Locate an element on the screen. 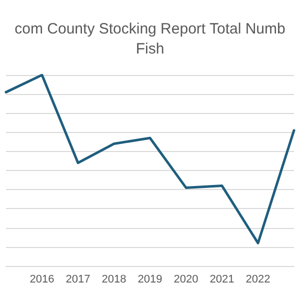 The image size is (300, 300). x-tick-label: 2017 is located at coordinates (78, 280).